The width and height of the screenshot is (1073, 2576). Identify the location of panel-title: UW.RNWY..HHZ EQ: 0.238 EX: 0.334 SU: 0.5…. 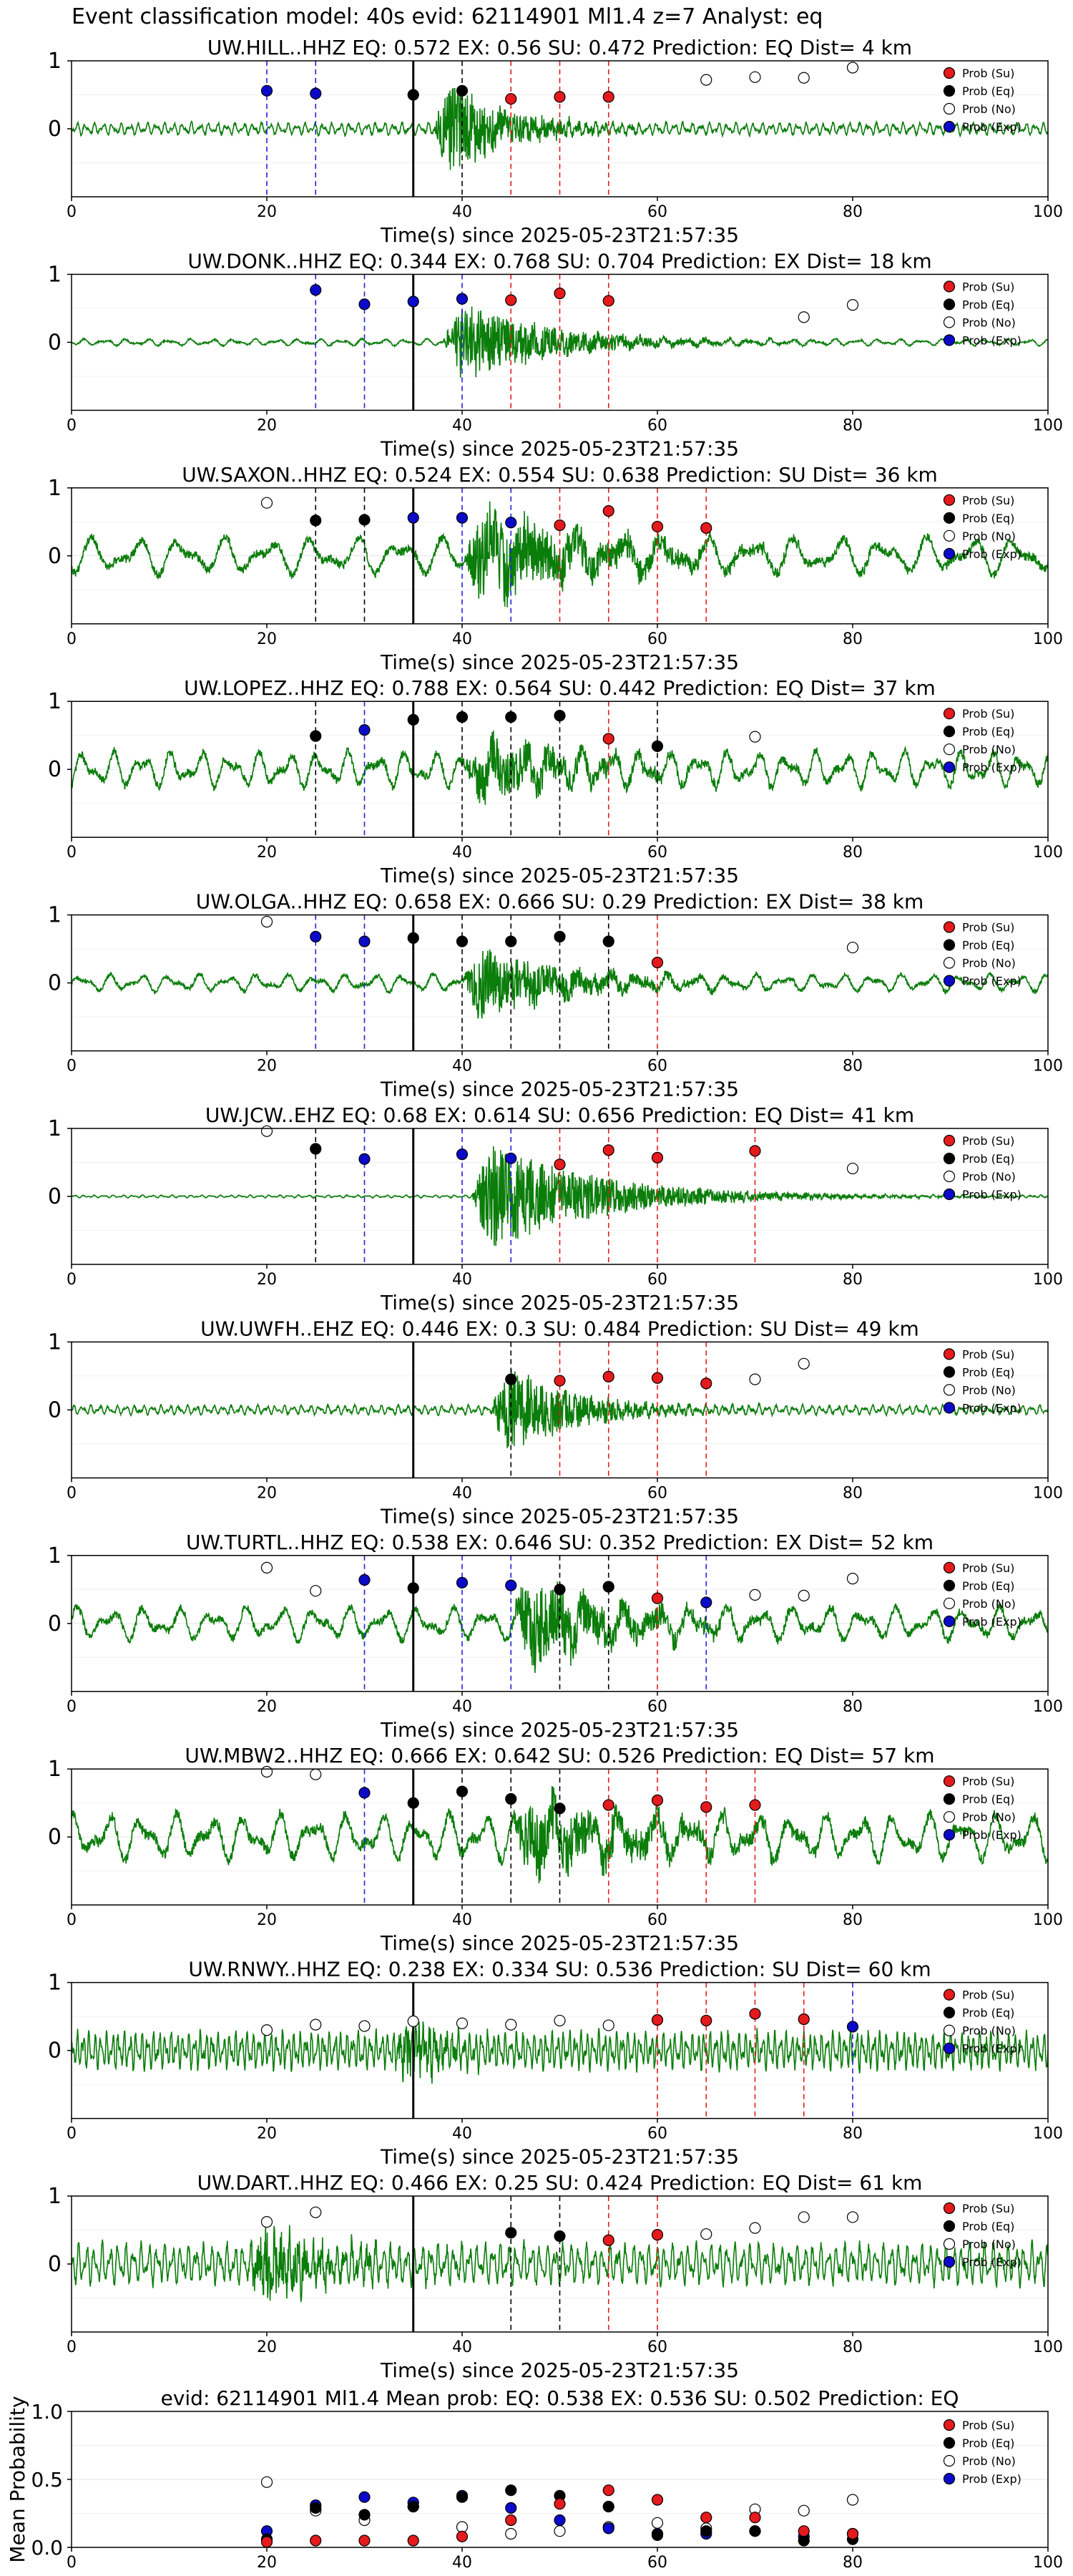
(559, 1970).